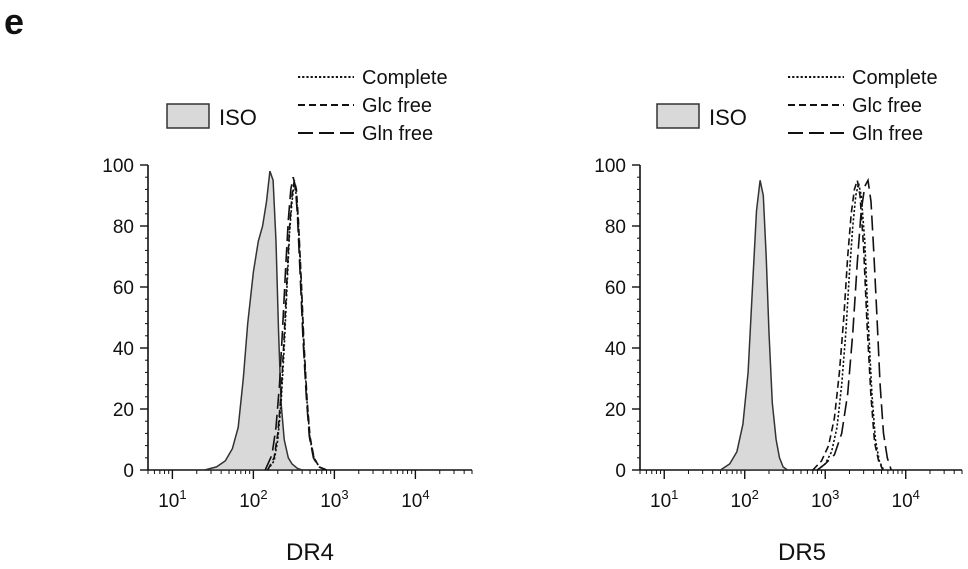 This screenshot has width=968, height=569. I want to click on panel-letter: e, so click(14, 21).